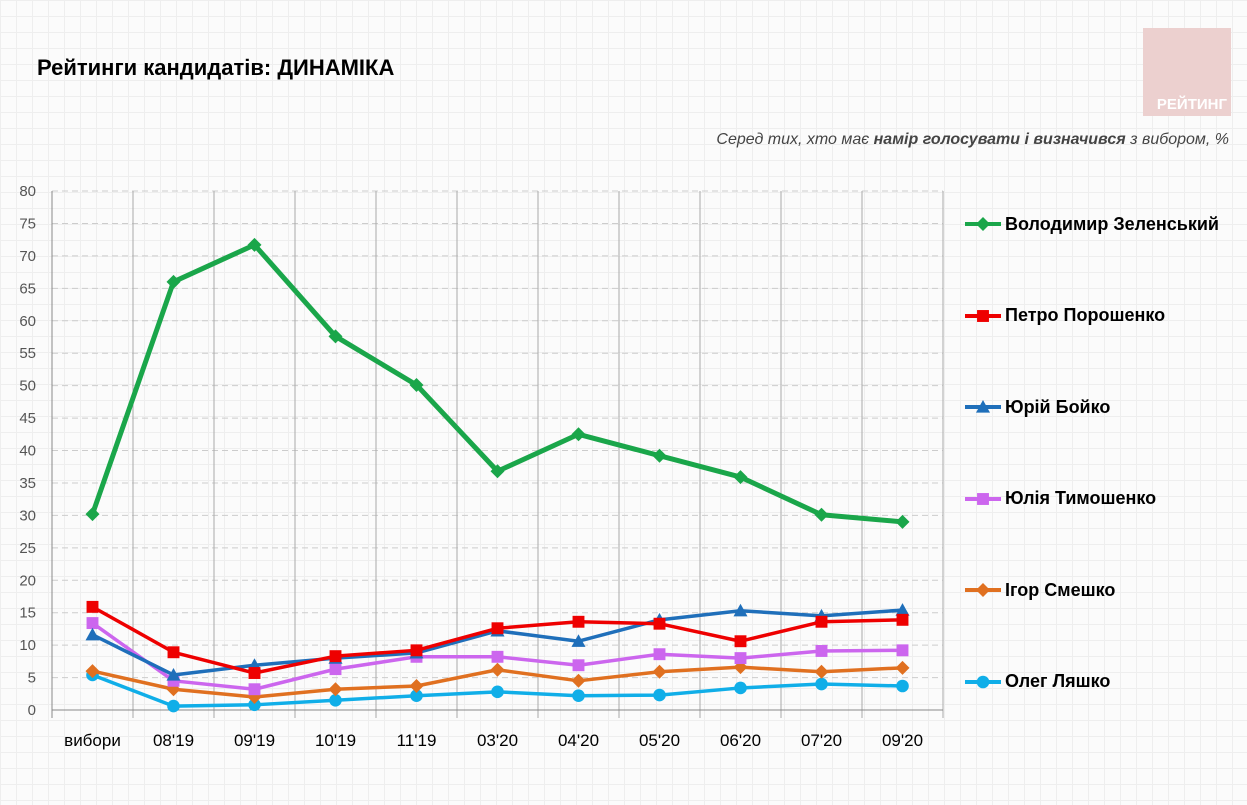 This screenshot has width=1247, height=805. Describe the element at coordinates (1191, 104) in the screenshot. I see `logo-text: РЕЙТИНГ` at that location.